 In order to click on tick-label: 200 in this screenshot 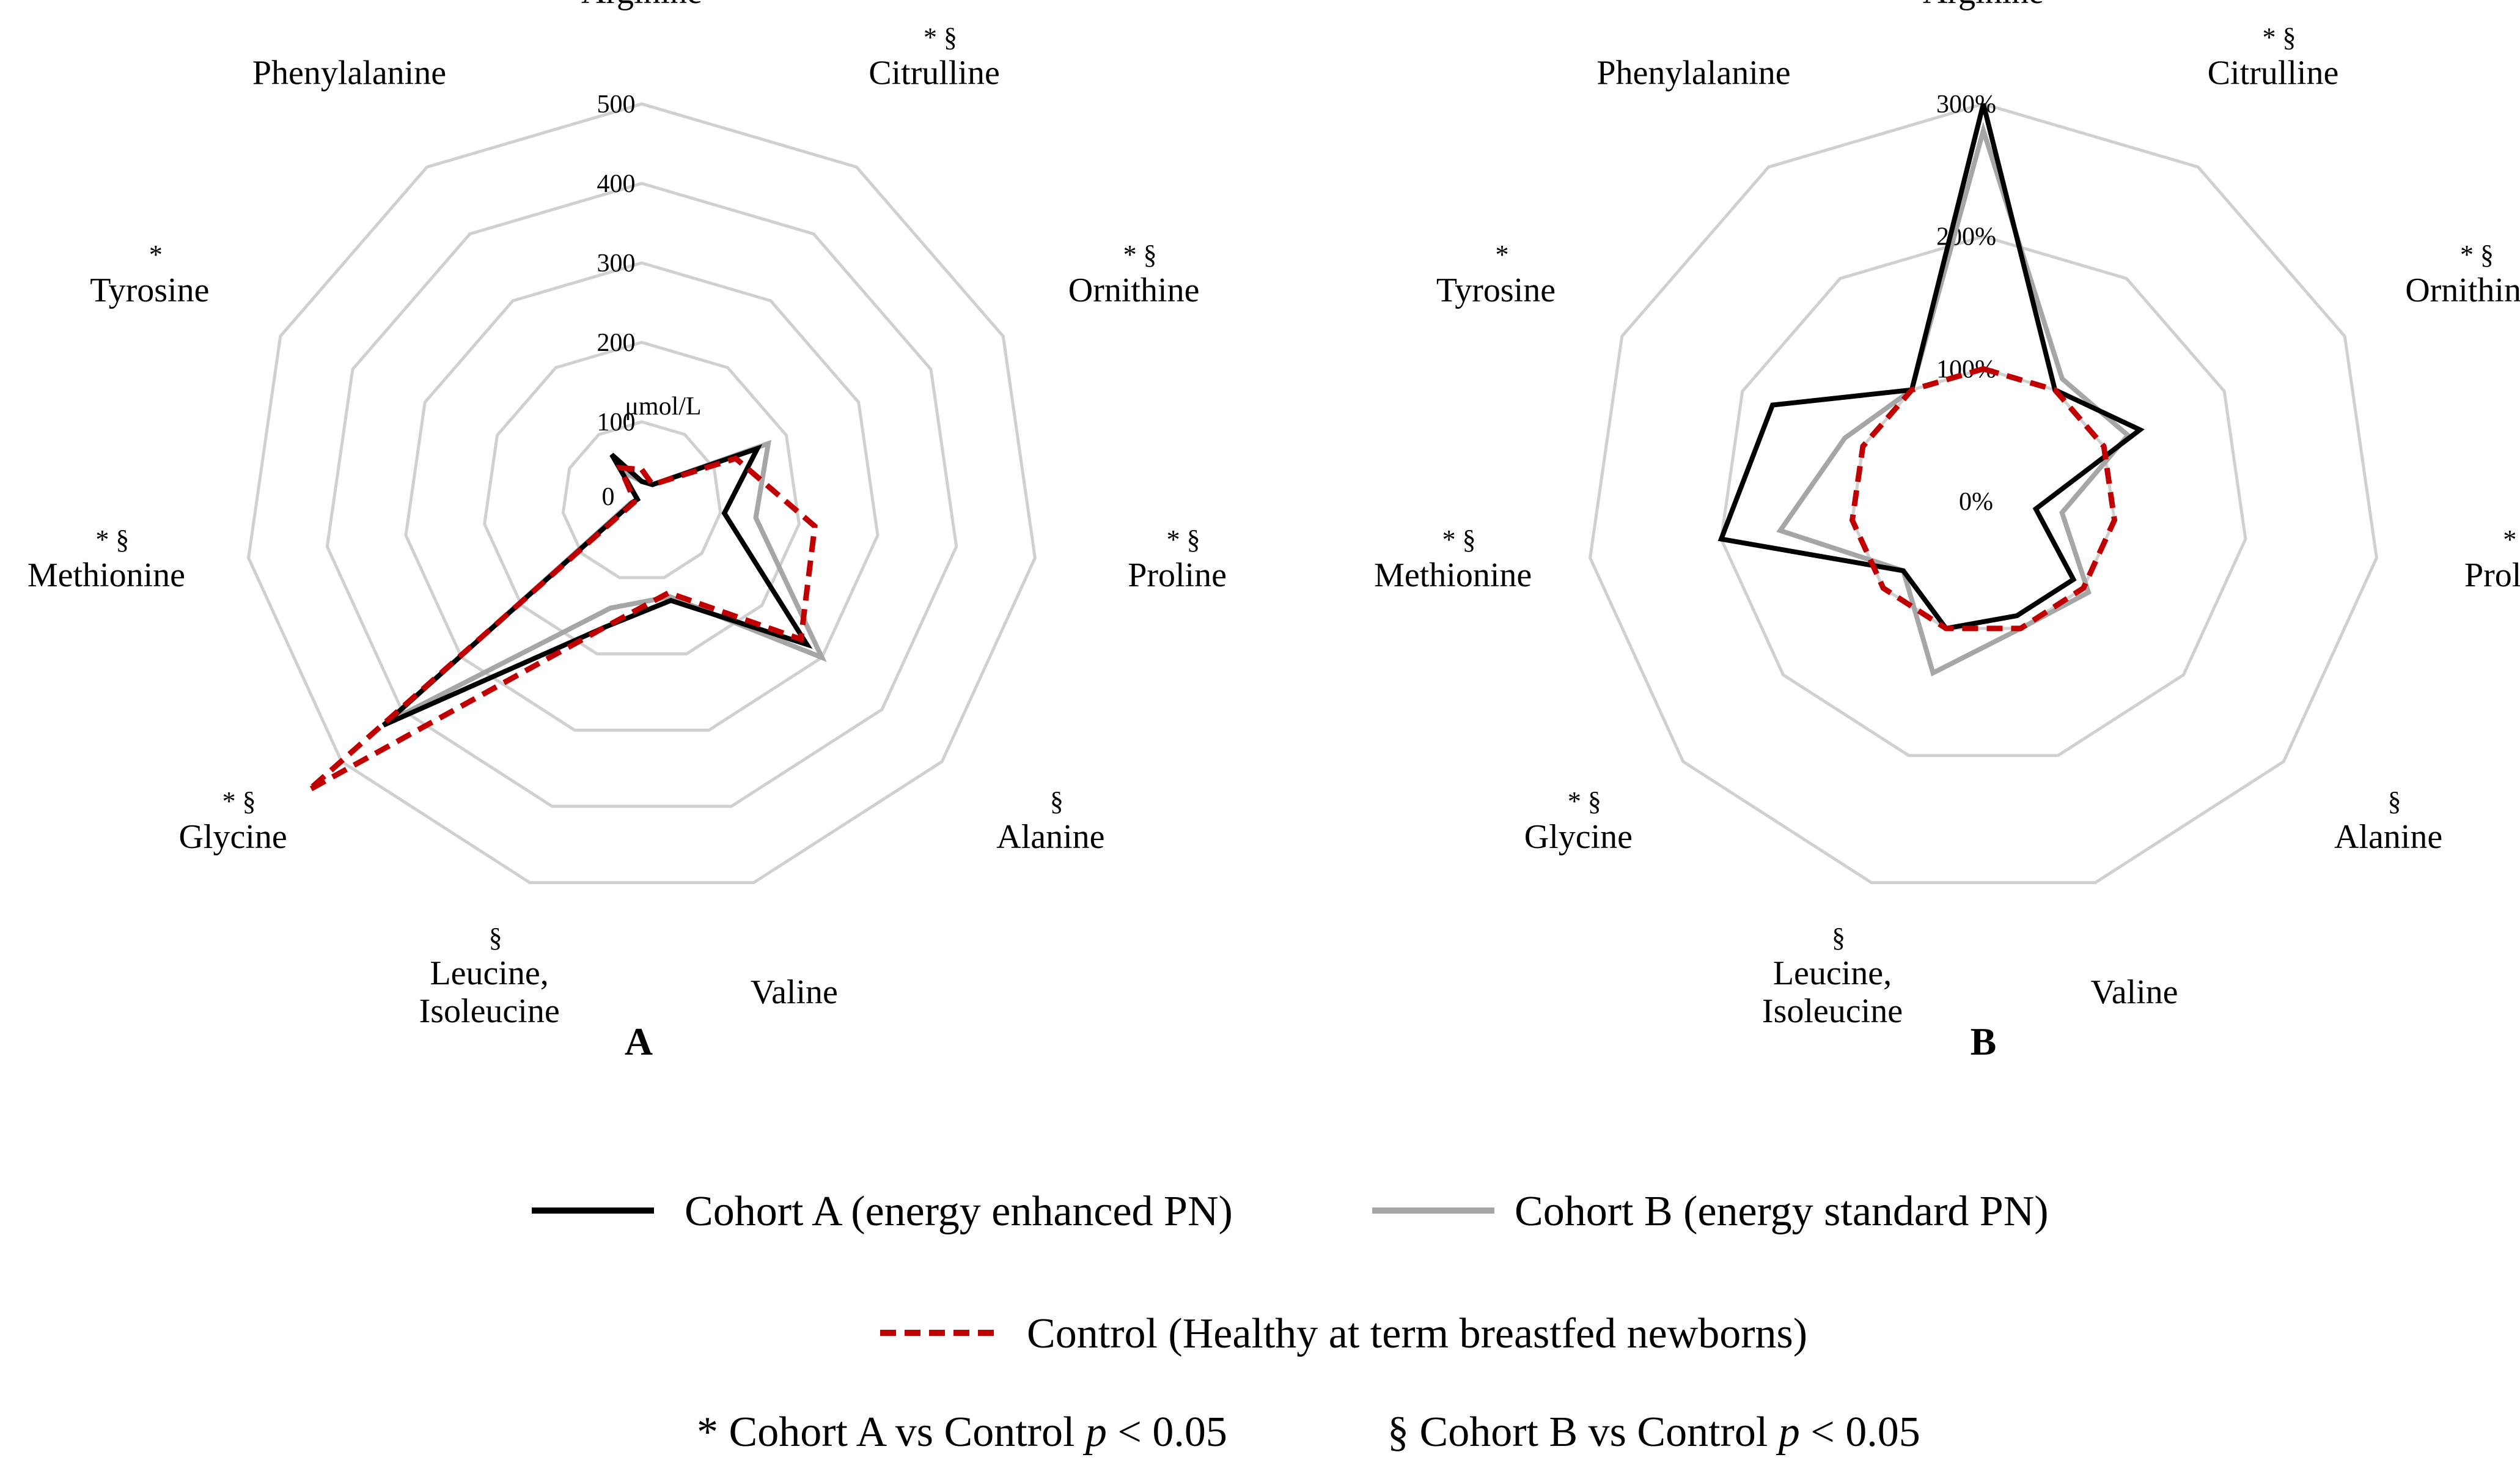, I will do `click(616, 343)`.